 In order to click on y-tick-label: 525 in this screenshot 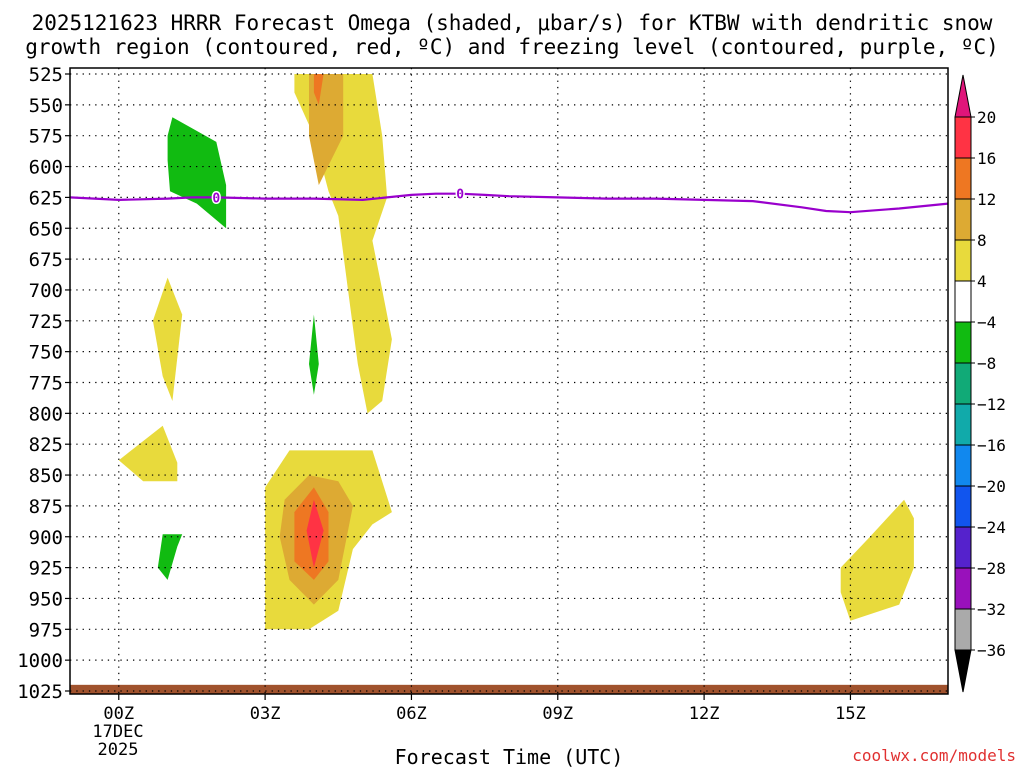, I will do `click(46, 75)`.